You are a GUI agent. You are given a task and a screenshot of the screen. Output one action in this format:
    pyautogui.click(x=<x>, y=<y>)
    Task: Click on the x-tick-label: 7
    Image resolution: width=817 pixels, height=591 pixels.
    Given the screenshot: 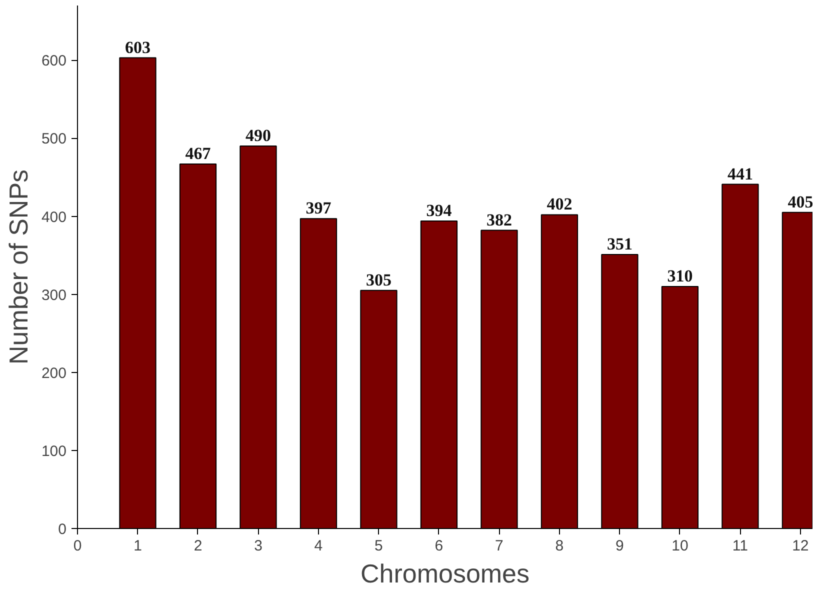 What is the action you would take?
    pyautogui.click(x=499, y=546)
    